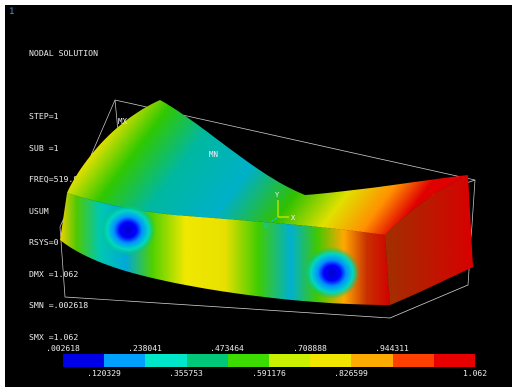 Image resolution: width=517 pixels, height=392 pixels. Describe the element at coordinates (128, 230) in the screenshot. I see `min-spot-left` at that location.